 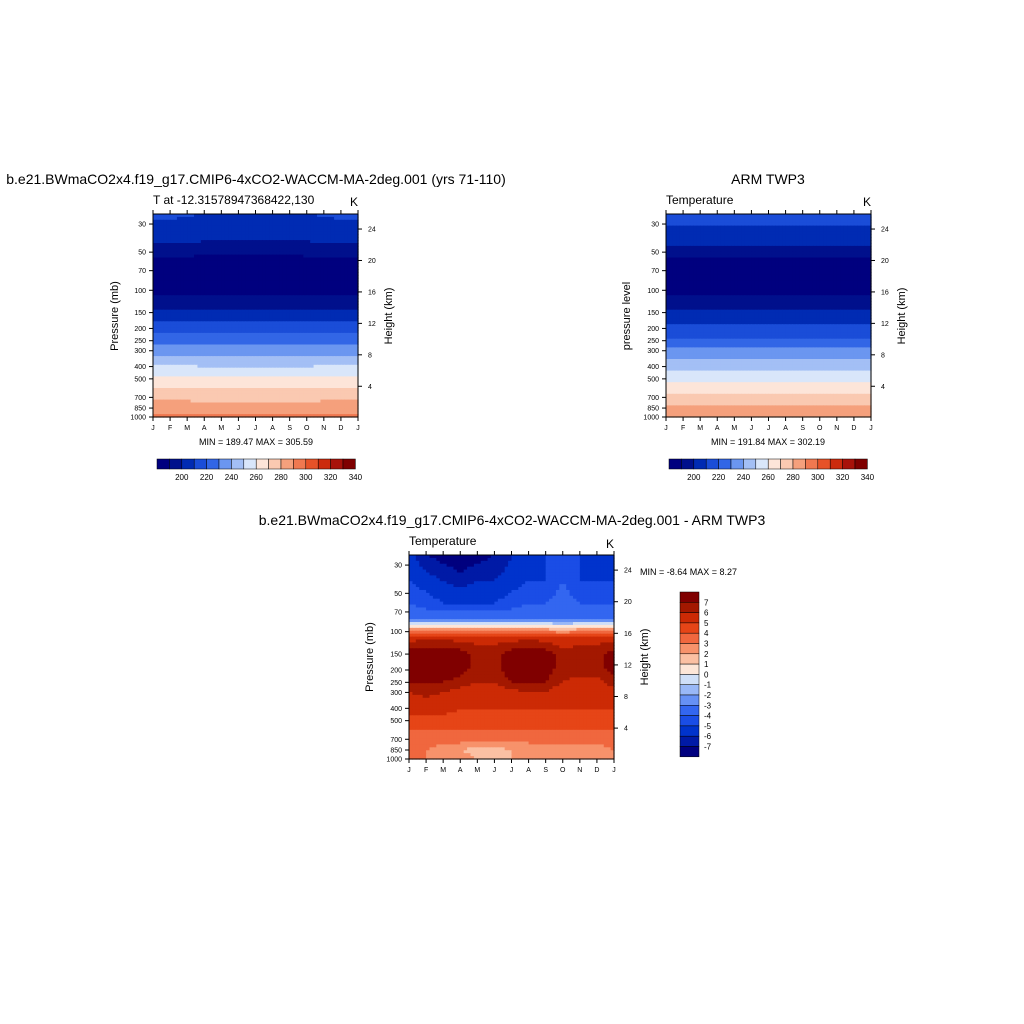 What do you see at coordinates (200, 464) in the screenshot?
I see `colorbar-box` at bounding box center [200, 464].